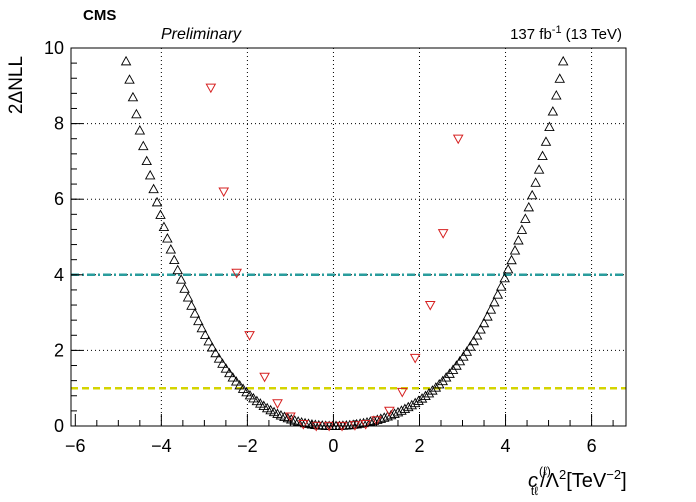 This screenshot has width=696, height=502. Describe the element at coordinates (75, 446) in the screenshot. I see `x-tick-label: −6` at that location.